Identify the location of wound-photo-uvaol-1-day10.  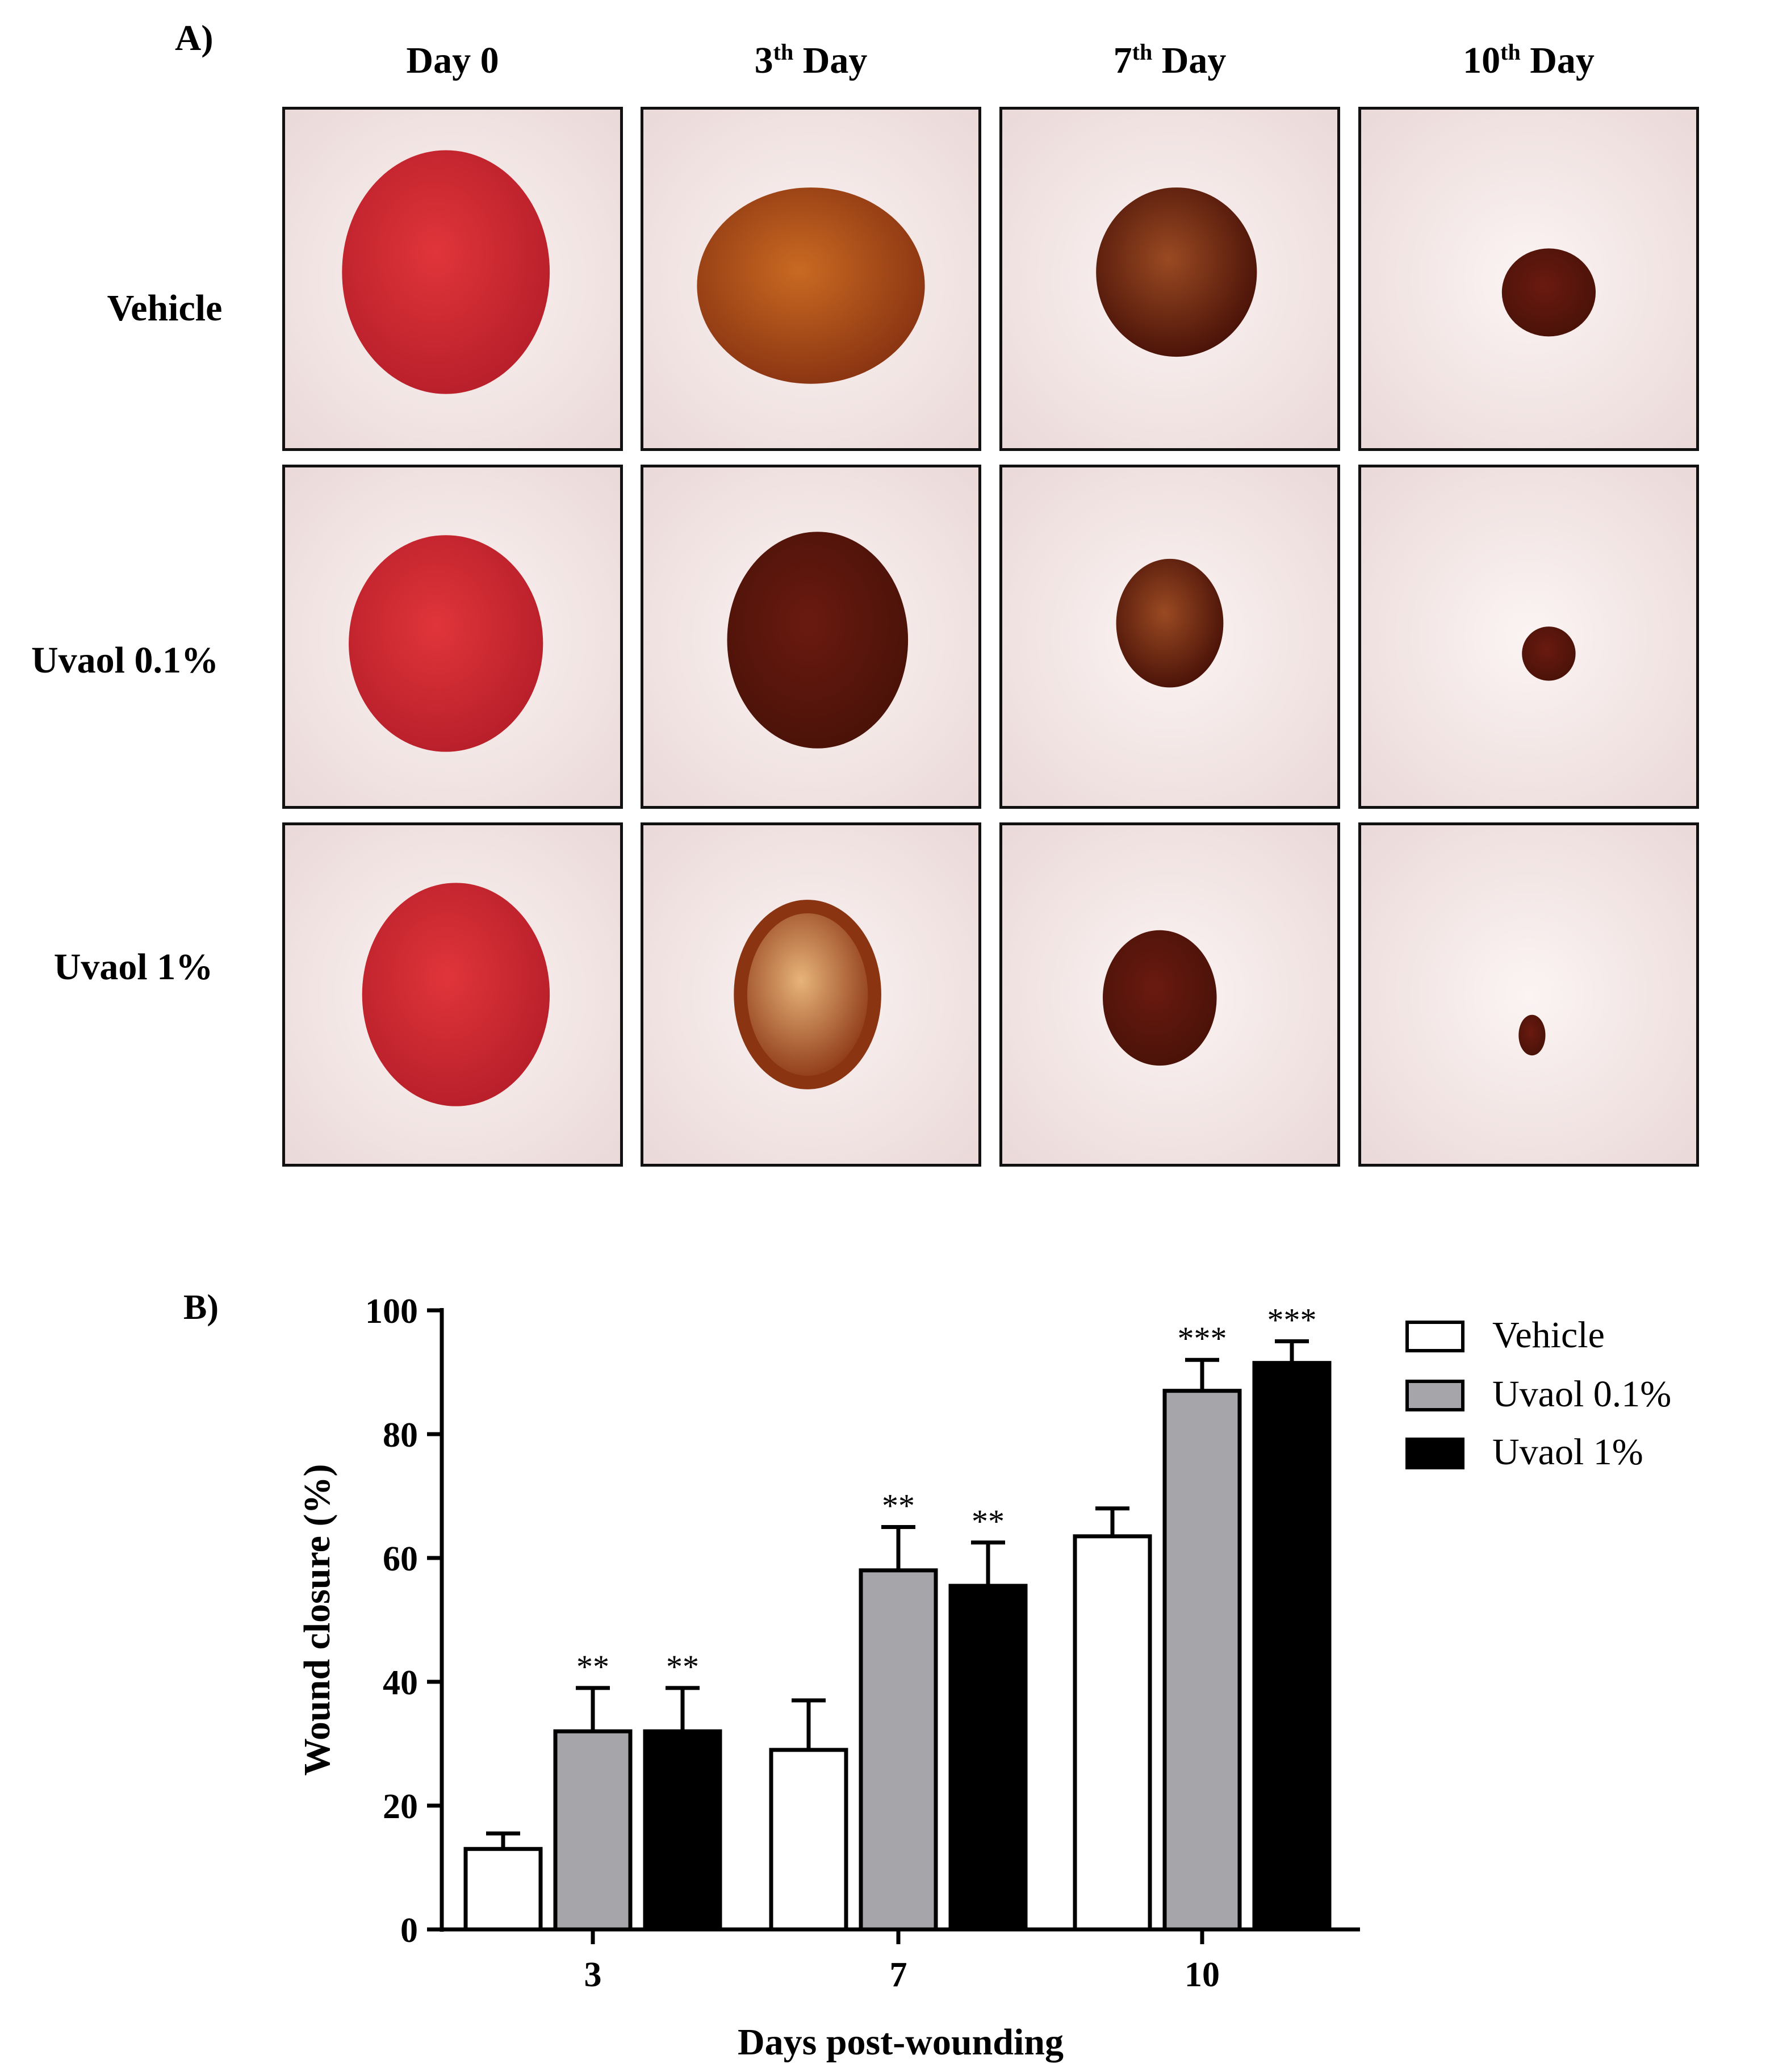
(1529, 995).